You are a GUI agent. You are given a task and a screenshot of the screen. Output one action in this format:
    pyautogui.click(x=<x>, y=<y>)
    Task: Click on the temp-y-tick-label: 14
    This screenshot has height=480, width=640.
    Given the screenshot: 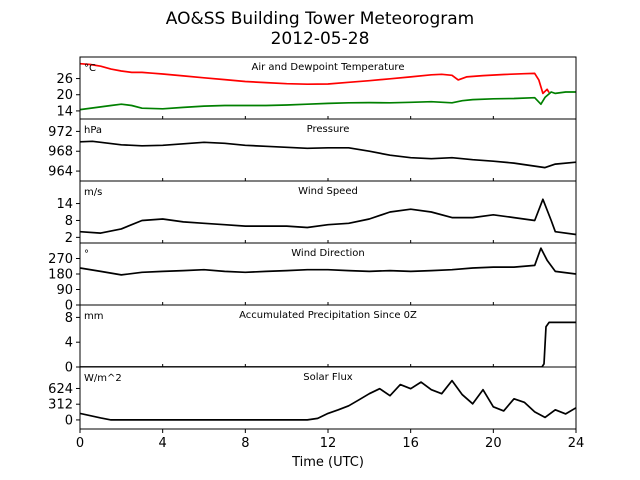 What is the action you would take?
    pyautogui.click(x=64, y=111)
    